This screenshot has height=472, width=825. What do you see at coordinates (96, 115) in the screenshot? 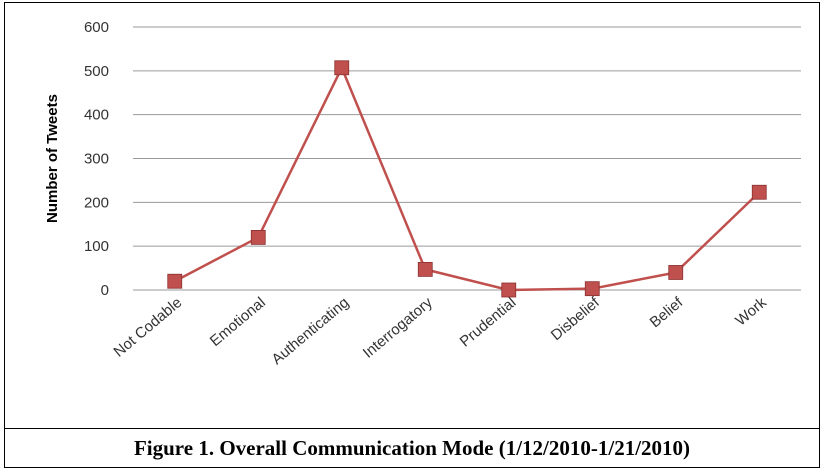
I see `y-tick-label: 400` at bounding box center [96, 115].